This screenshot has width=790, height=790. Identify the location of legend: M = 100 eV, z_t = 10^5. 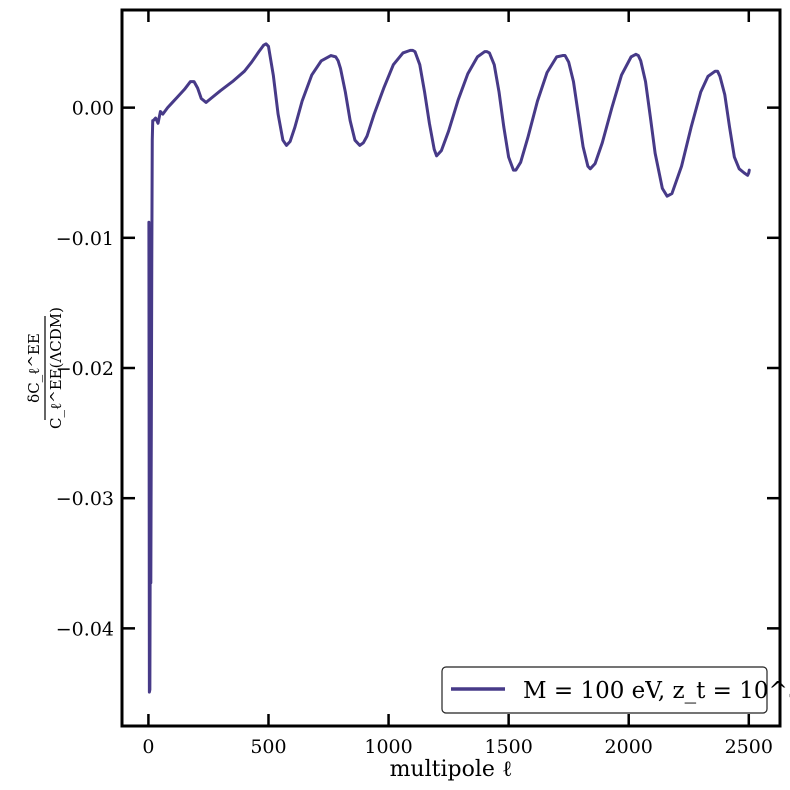
(615, 690).